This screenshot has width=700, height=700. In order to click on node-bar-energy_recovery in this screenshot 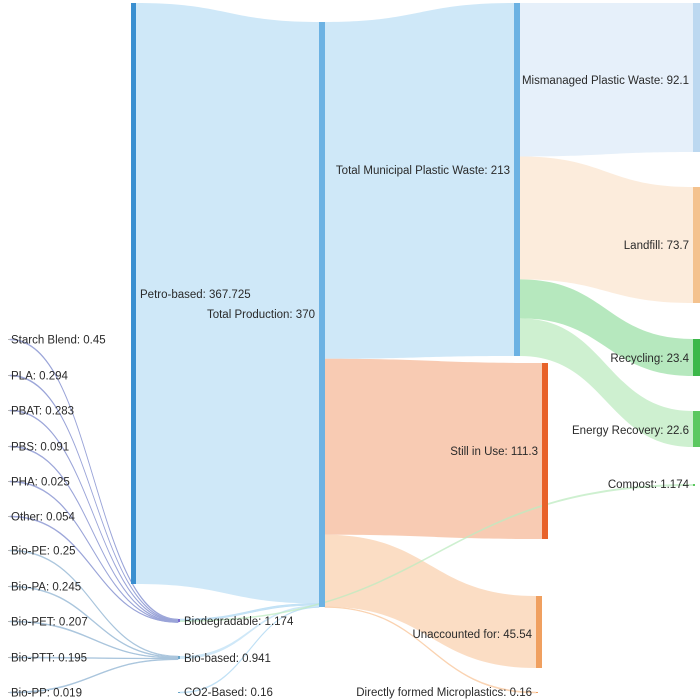, I will do `click(696, 429)`.